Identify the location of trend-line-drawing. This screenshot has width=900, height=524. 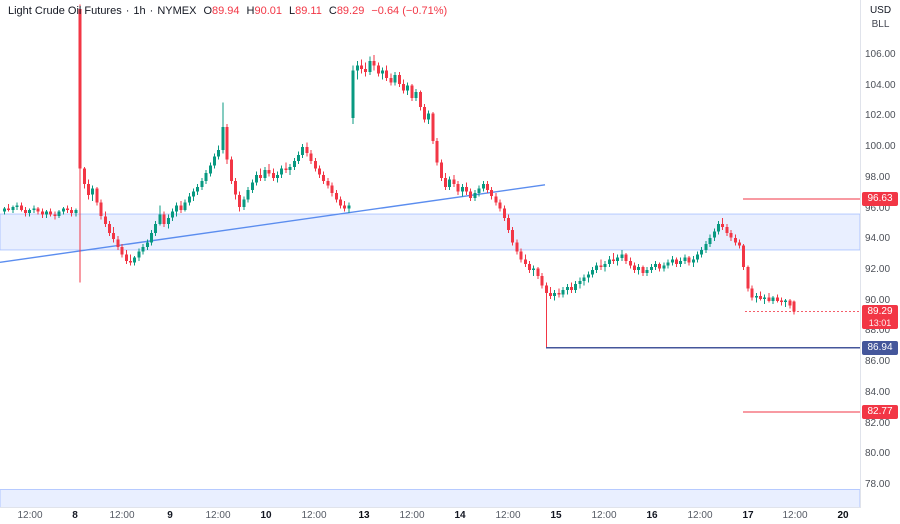
(273, 223).